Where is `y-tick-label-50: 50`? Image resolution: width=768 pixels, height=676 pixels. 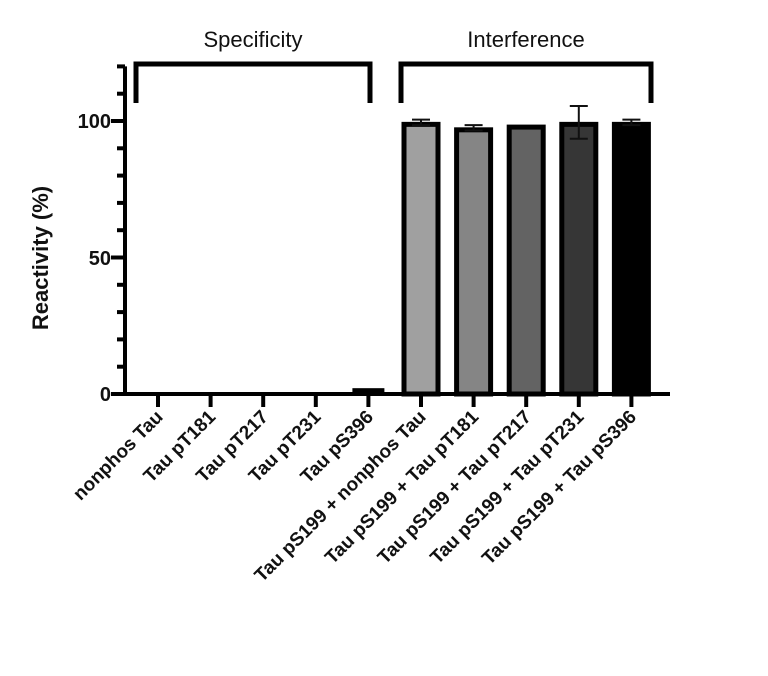 y-tick-label-50: 50 is located at coordinates (100, 259).